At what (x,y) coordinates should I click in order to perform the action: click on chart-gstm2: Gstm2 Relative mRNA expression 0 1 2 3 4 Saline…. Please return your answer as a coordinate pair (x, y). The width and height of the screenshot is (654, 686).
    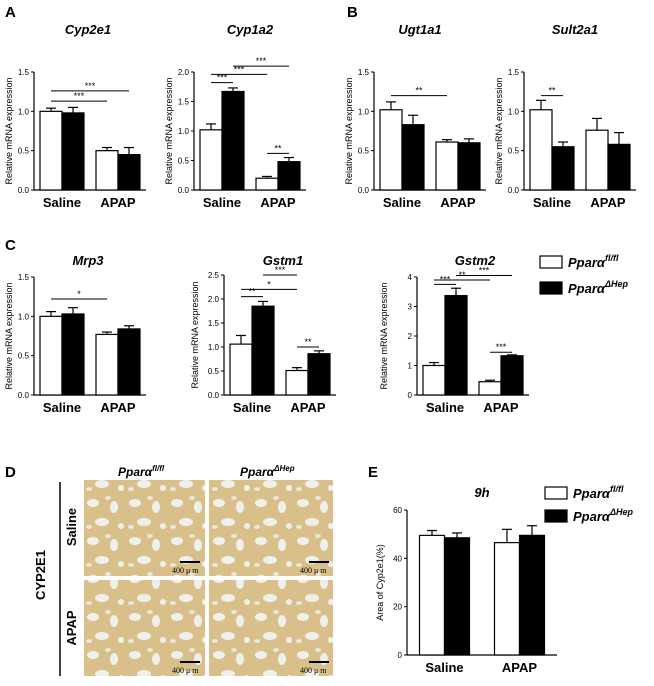
    Looking at the image, I should click on (454, 334).